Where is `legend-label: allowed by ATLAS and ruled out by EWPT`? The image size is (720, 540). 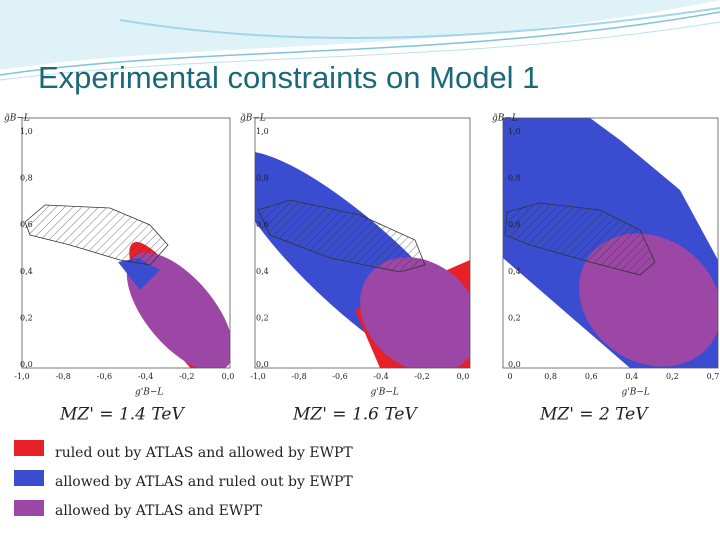 legend-label: allowed by ATLAS and ruled out by EWPT is located at coordinates (204, 482).